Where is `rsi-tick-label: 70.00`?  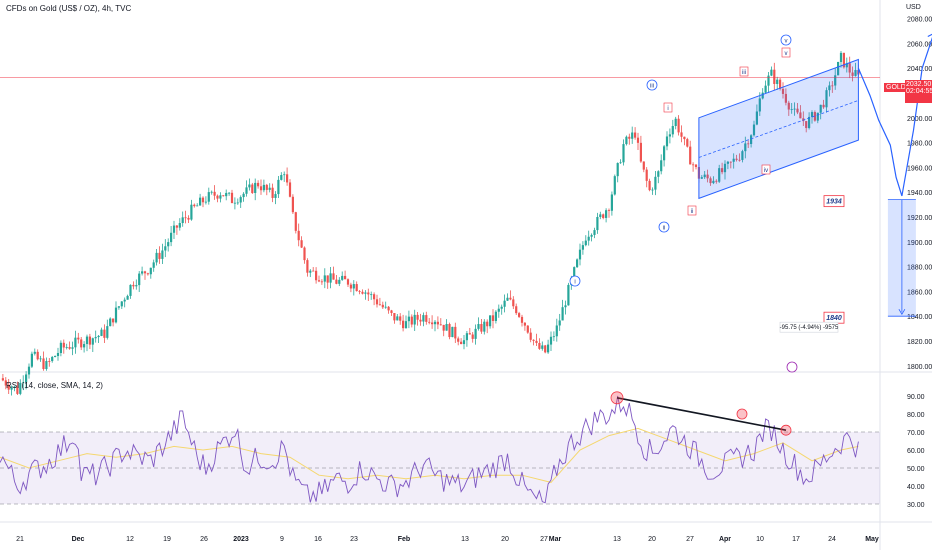
rsi-tick-label: 70.00 is located at coordinates (916, 433).